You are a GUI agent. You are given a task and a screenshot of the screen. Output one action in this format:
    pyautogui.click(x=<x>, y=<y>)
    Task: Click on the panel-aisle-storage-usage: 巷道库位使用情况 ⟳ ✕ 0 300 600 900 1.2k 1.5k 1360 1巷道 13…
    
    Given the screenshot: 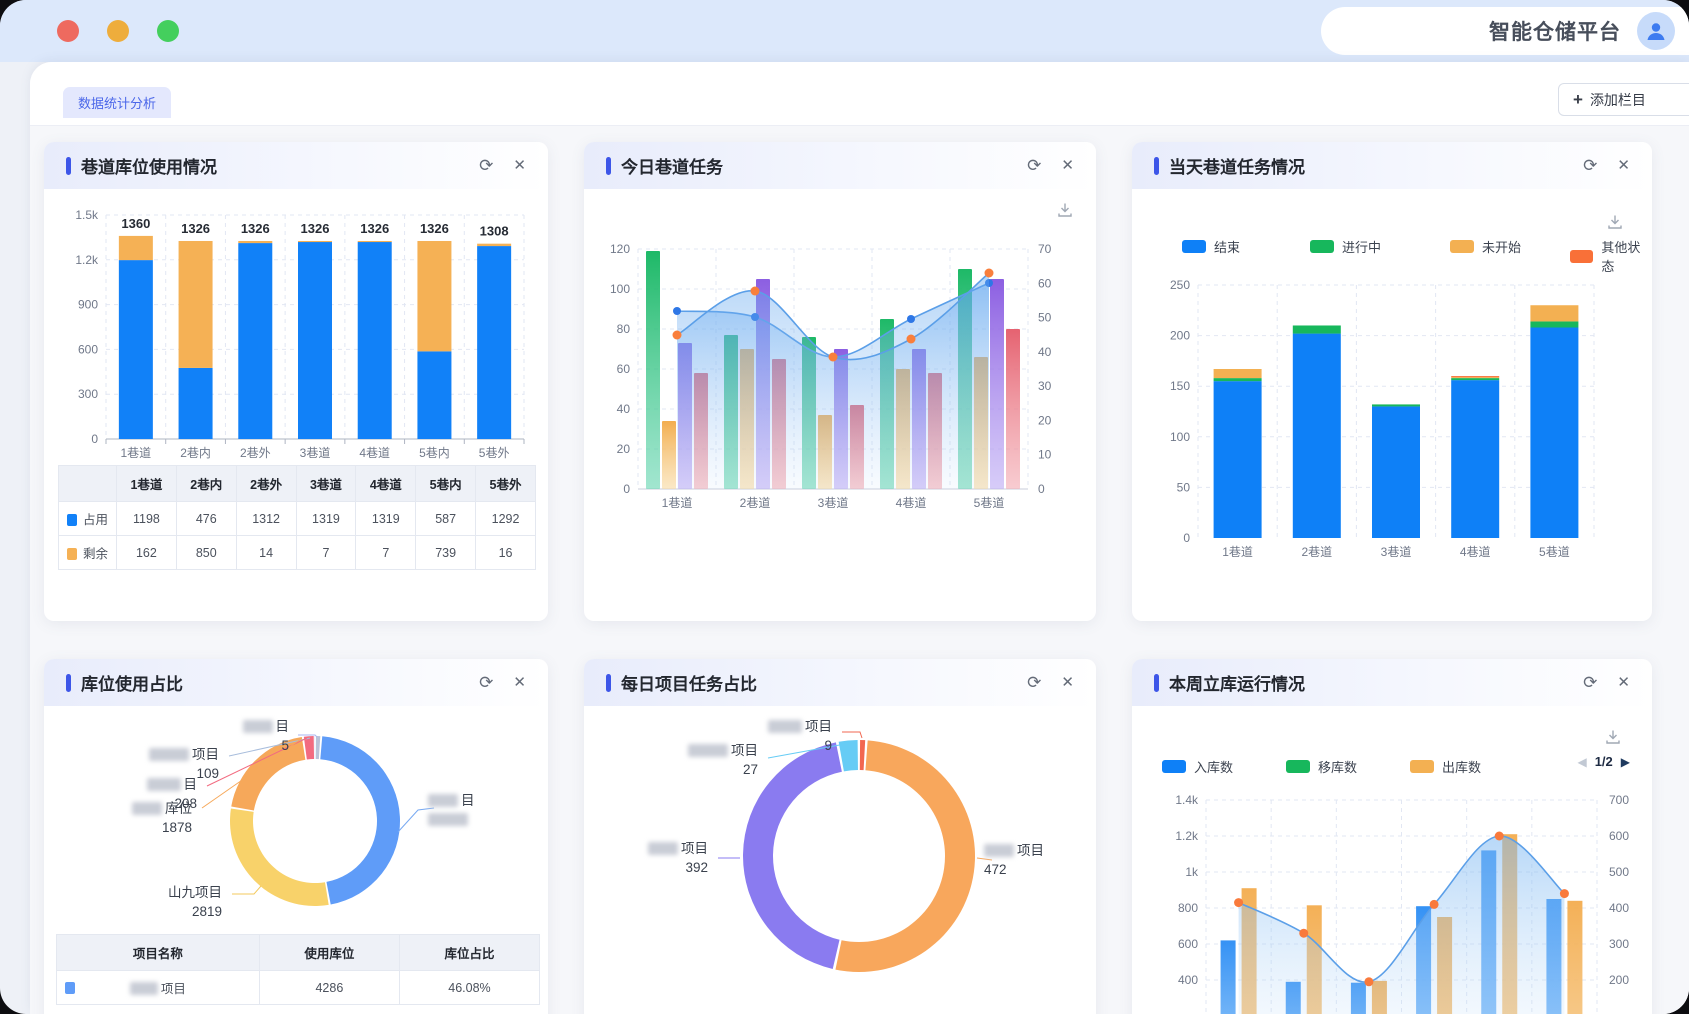 What is the action you would take?
    pyautogui.click(x=296, y=381)
    